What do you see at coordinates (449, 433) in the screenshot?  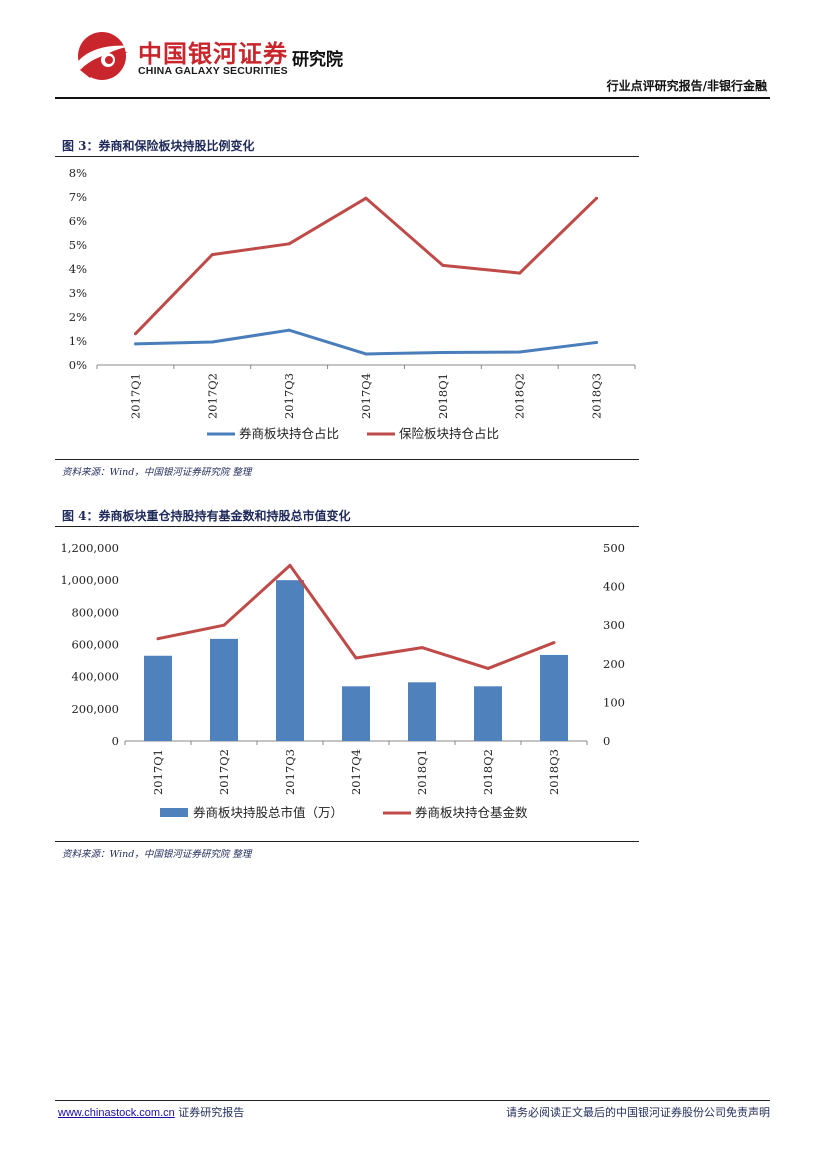 I see `legend-label: 保险板块持仓占比` at bounding box center [449, 433].